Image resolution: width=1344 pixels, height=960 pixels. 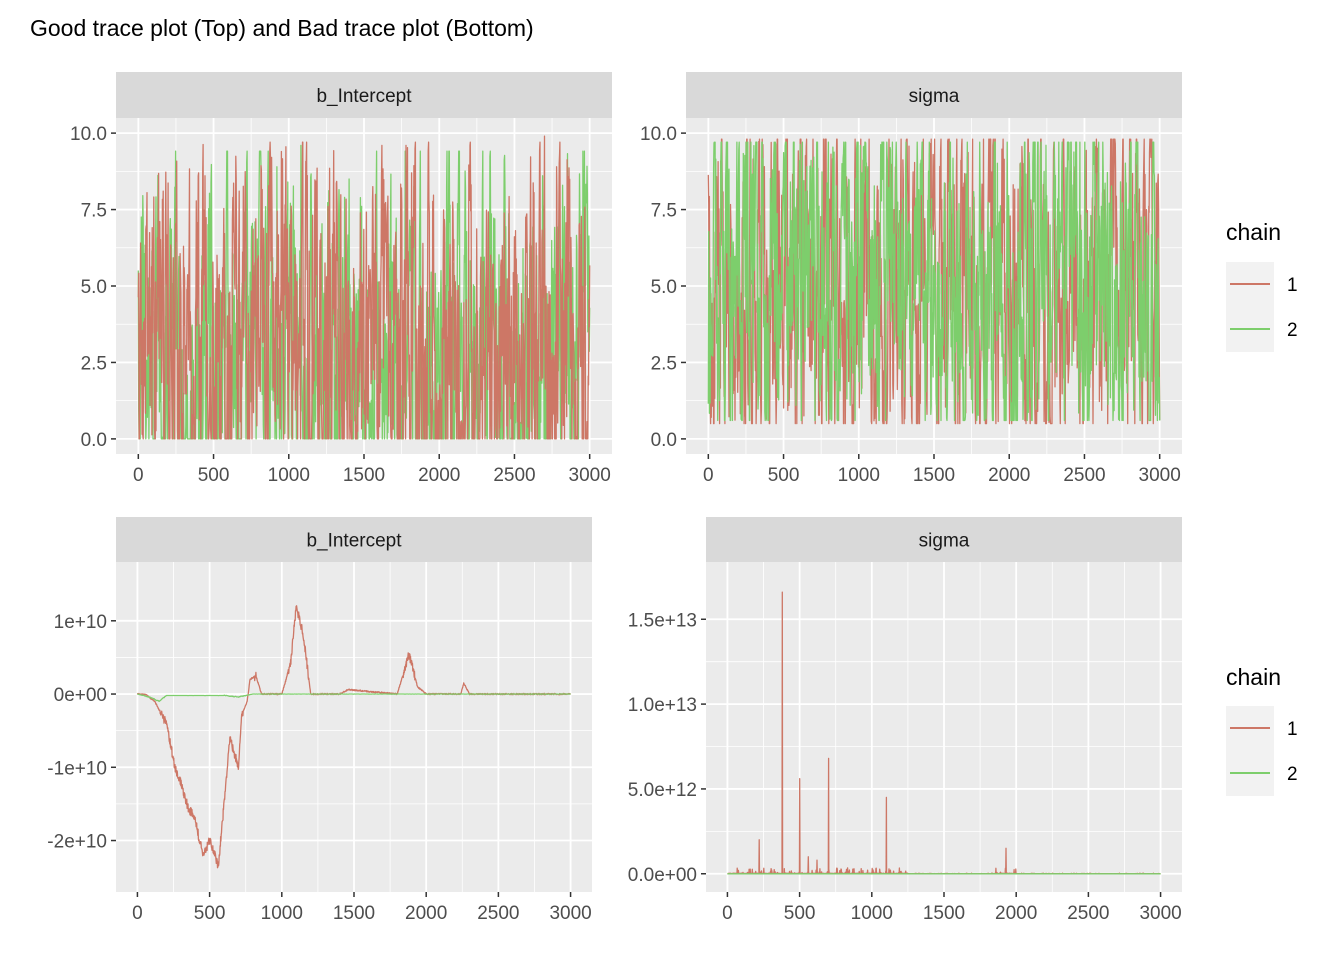 What do you see at coordinates (662, 875) in the screenshot?
I see `y-tick-label: 0.0e+00` at bounding box center [662, 875].